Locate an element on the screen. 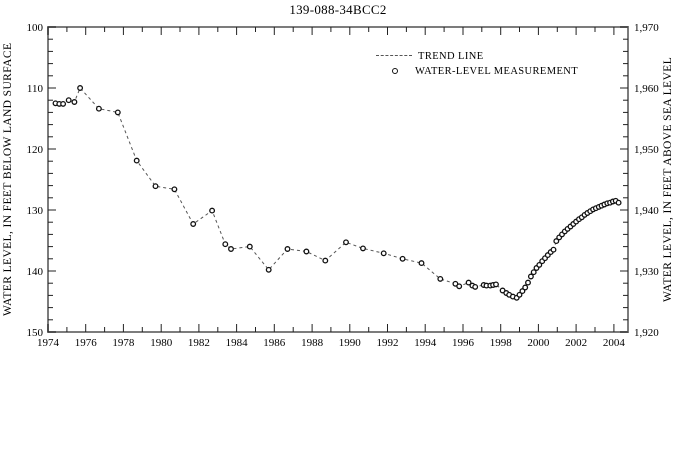  svg-text: 1,940 is located at coordinates (646, 211).